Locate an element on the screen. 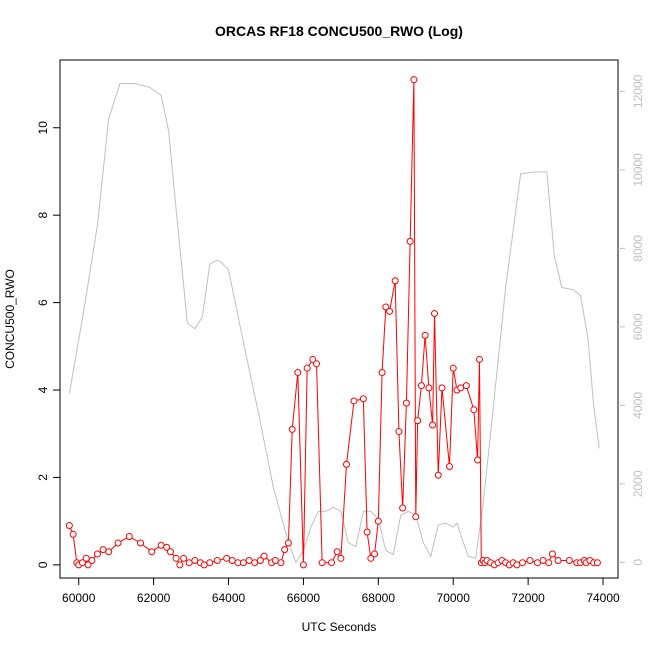 Image resolution: width=650 pixels, height=650 pixels. secondary-y-axis: 0 2000 4000 6000 8000 10000 12000 is located at coordinates (631, 320).